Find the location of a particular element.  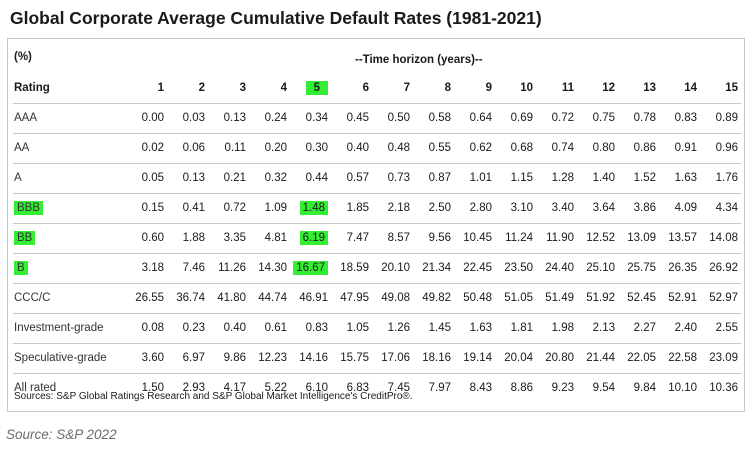

horizon-header-2: 2 is located at coordinates (187, 88).